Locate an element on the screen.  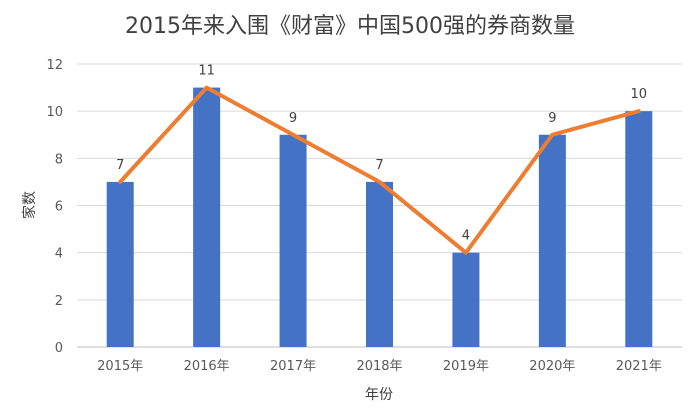
y-tick-label: 12 is located at coordinates (54, 65).